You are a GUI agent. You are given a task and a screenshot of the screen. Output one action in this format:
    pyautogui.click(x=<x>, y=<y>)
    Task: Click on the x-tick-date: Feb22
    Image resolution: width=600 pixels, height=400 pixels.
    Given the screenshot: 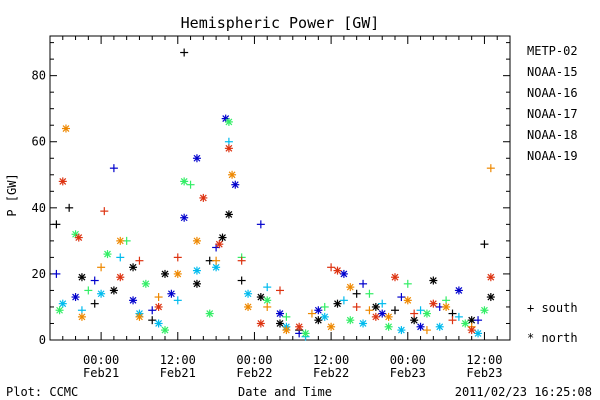 What is the action you would take?
    pyautogui.click(x=254, y=373)
    